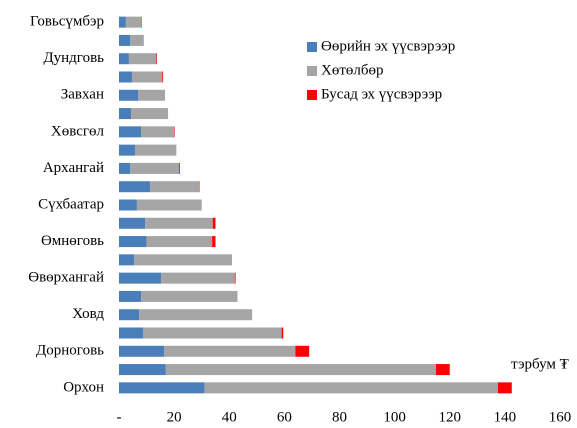  What do you see at coordinates (352, 70) in the screenshot?
I see `legend-label: Хөтөлбөр` at bounding box center [352, 70].